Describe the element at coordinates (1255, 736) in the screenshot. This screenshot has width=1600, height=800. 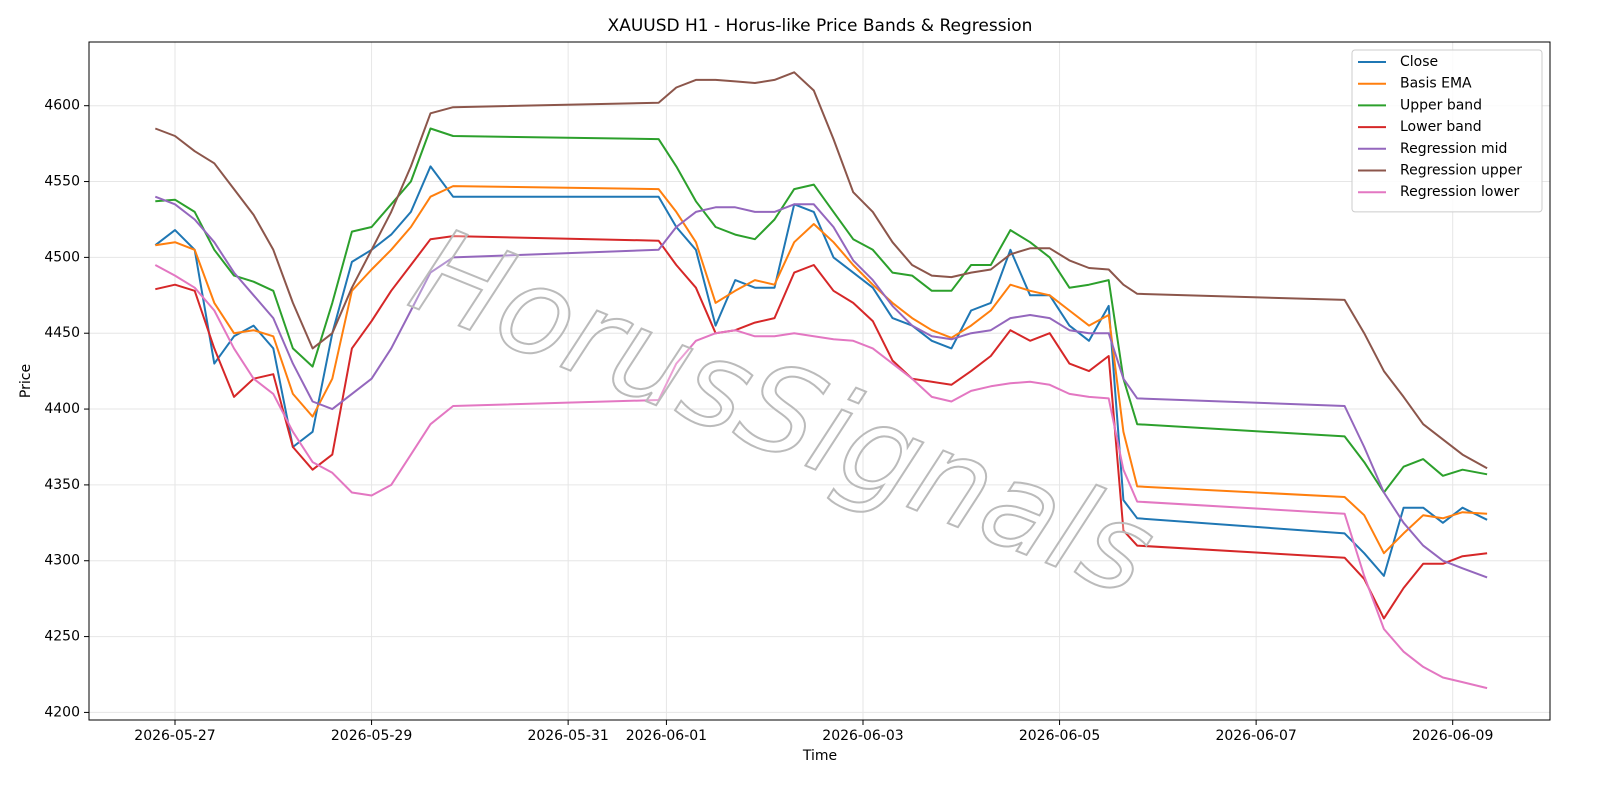
I see `x-tick-label: 2026-06-07` at that location.